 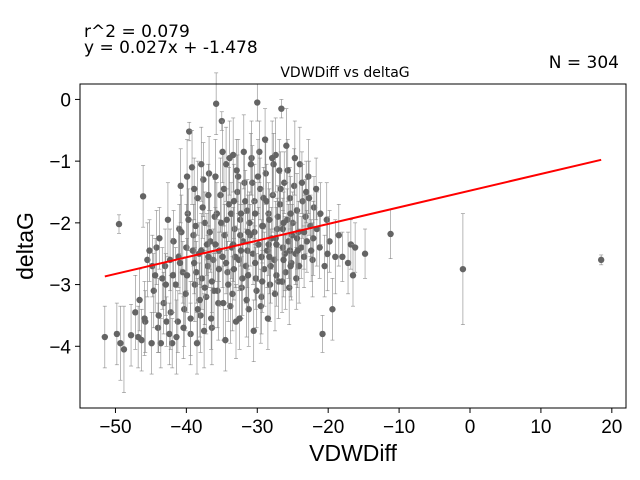 I want to click on y-tick-label: −2, so click(x=60, y=224).